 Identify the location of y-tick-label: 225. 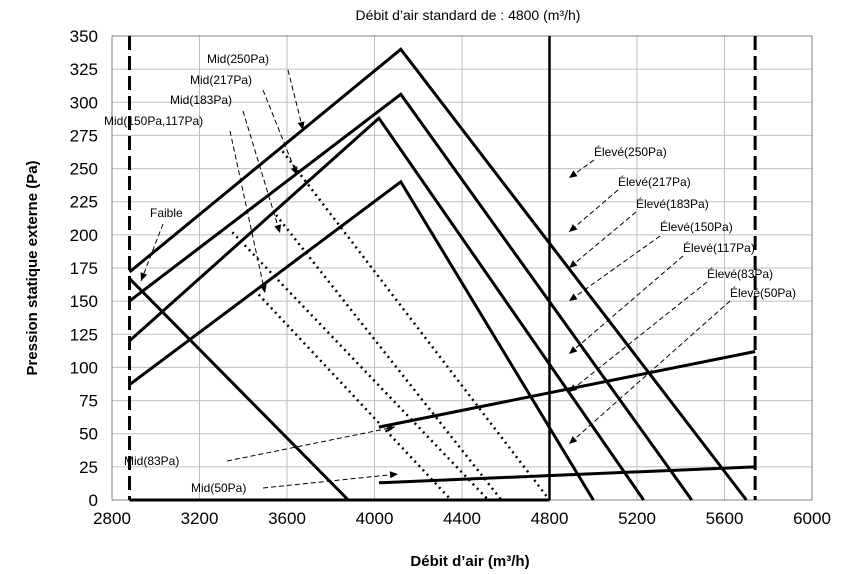
(84, 202).